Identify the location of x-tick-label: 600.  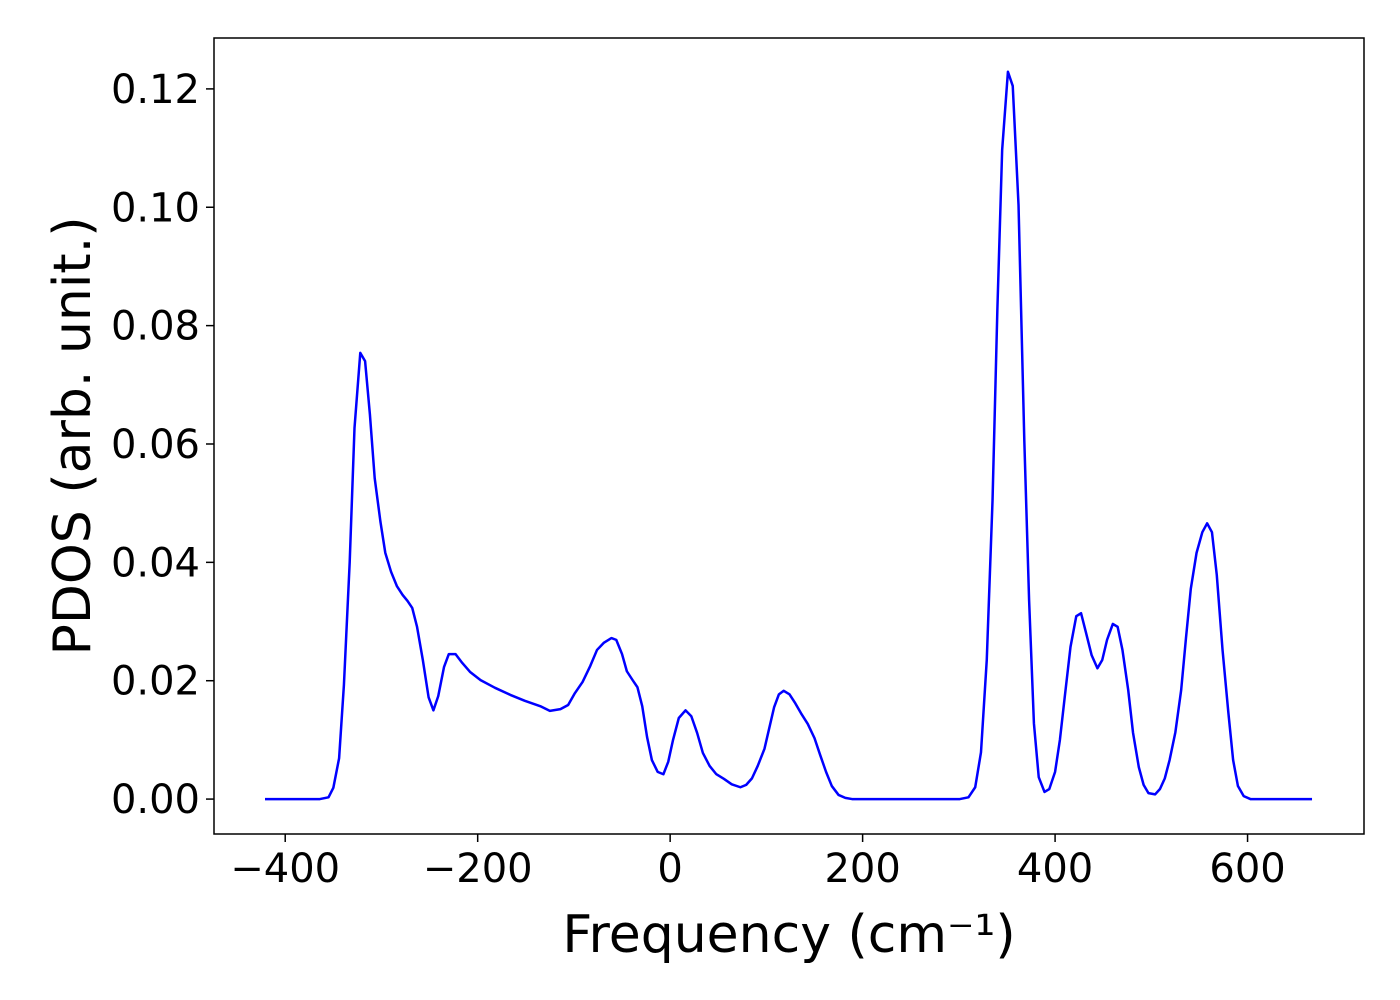
(1247, 869).